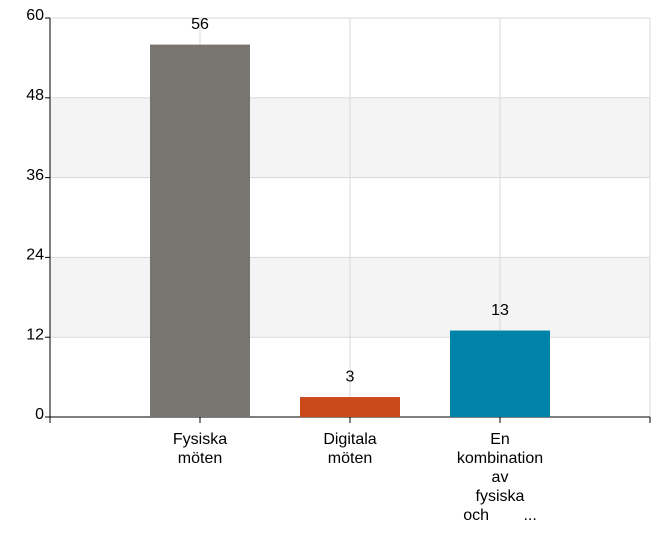 This screenshot has width=657, height=548. I want to click on x-tick-label: Digitala möten, so click(350, 449).